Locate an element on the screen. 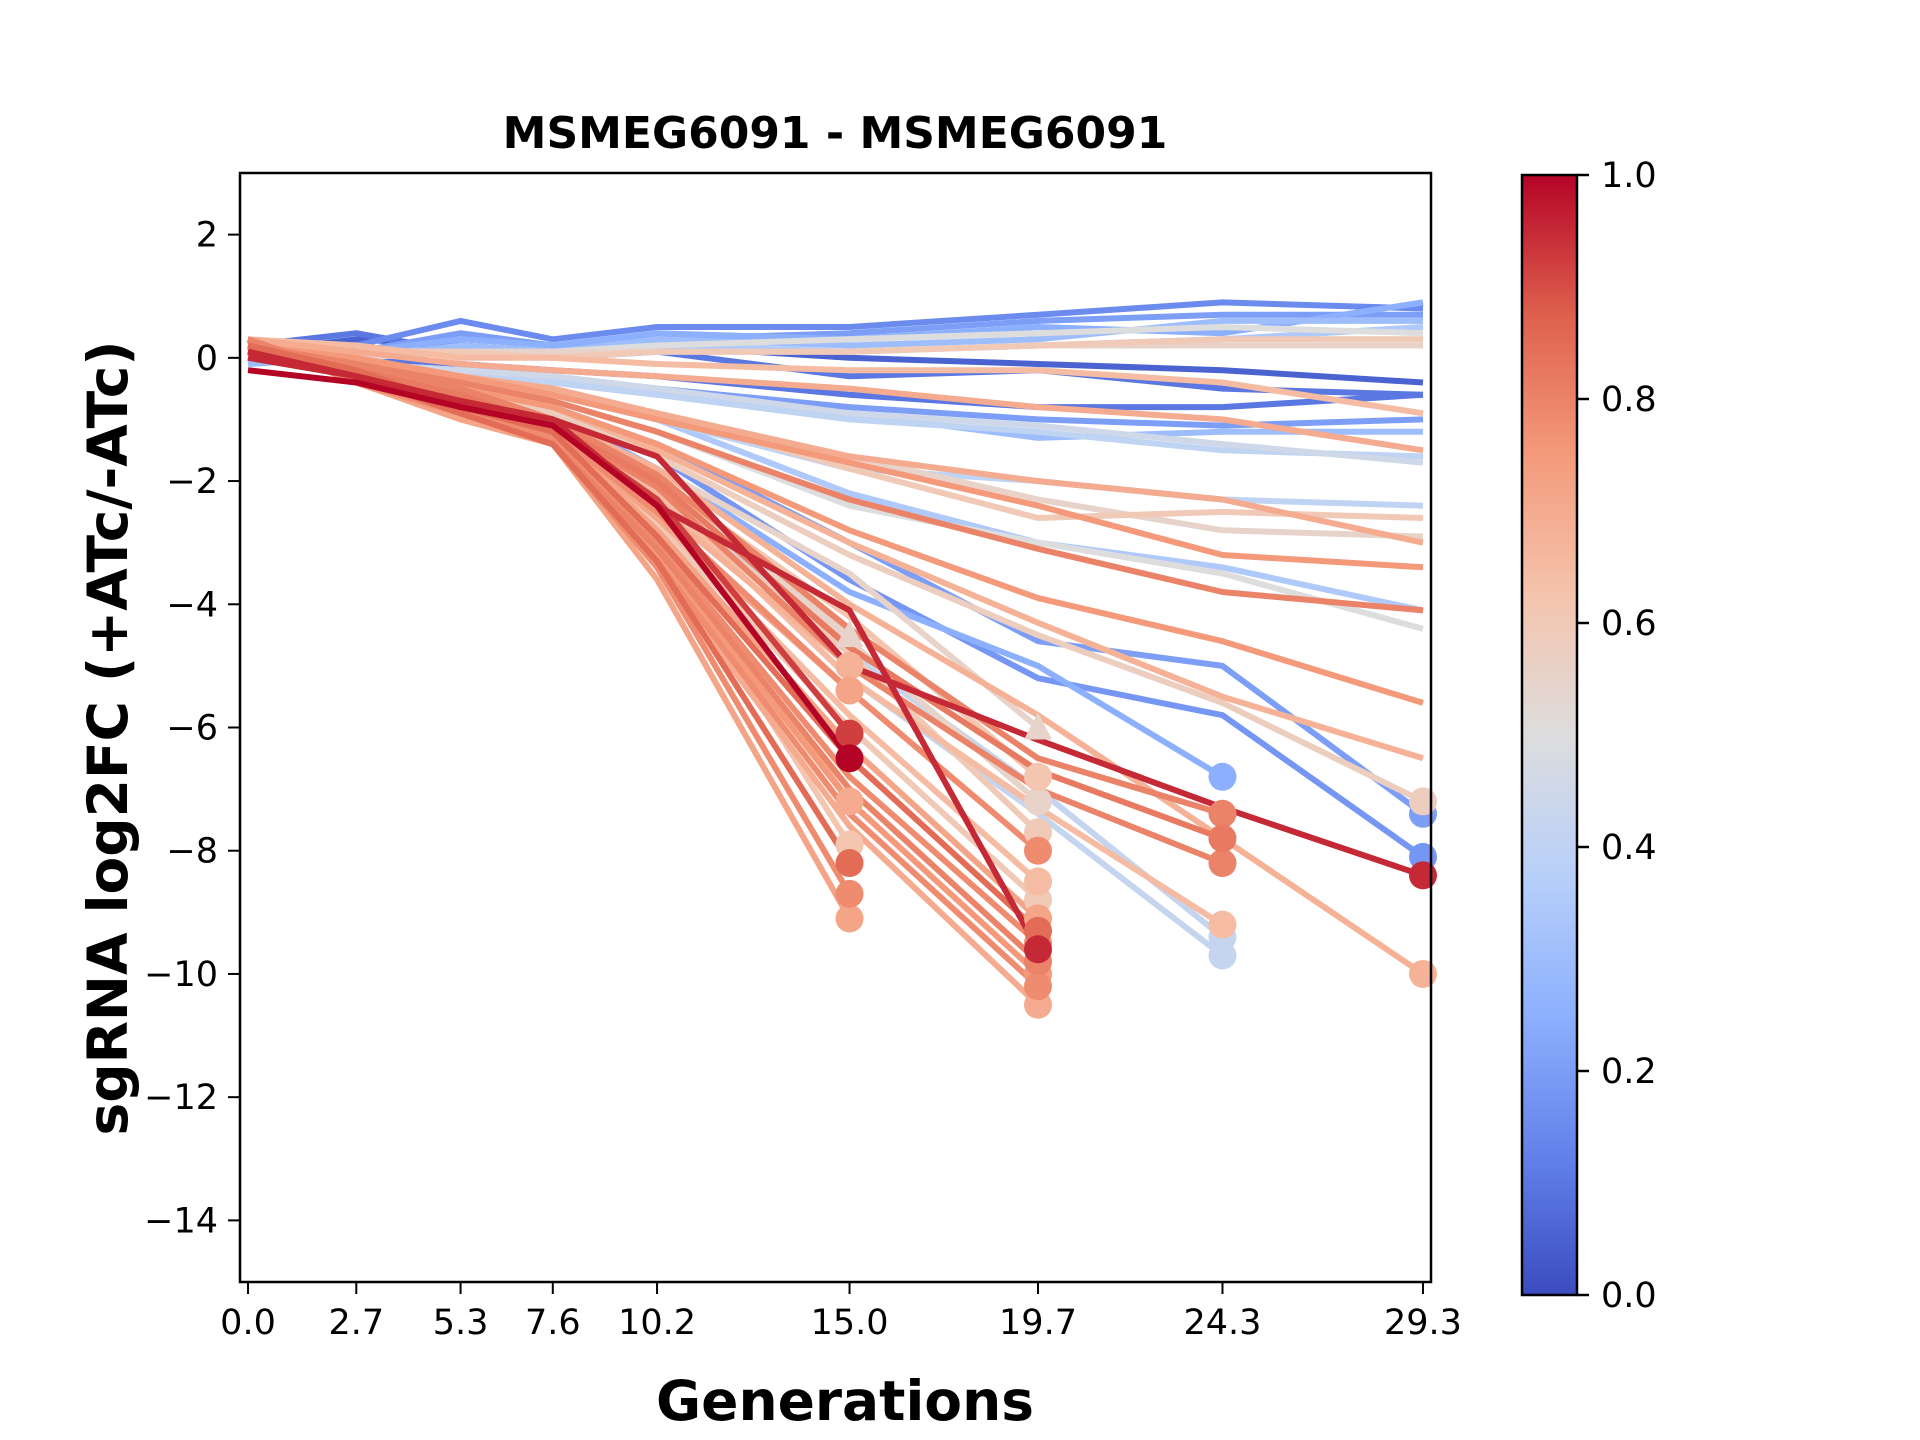 This screenshot has width=1920, height=1440. y-tick-label: −14 is located at coordinates (181, 1221).